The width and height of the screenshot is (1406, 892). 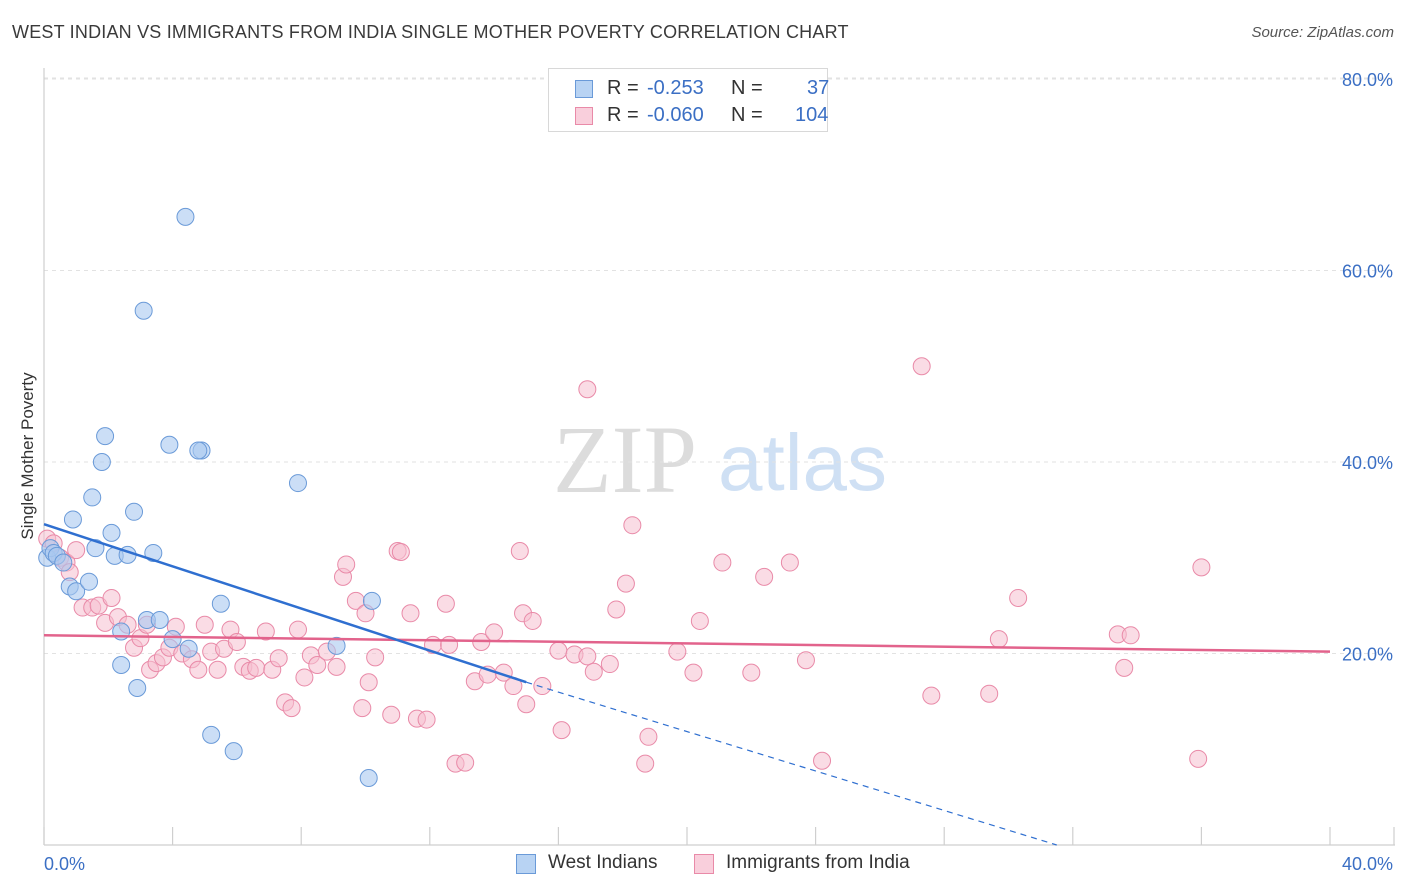 I want to click on n-value: 37, so click(x=818, y=88).